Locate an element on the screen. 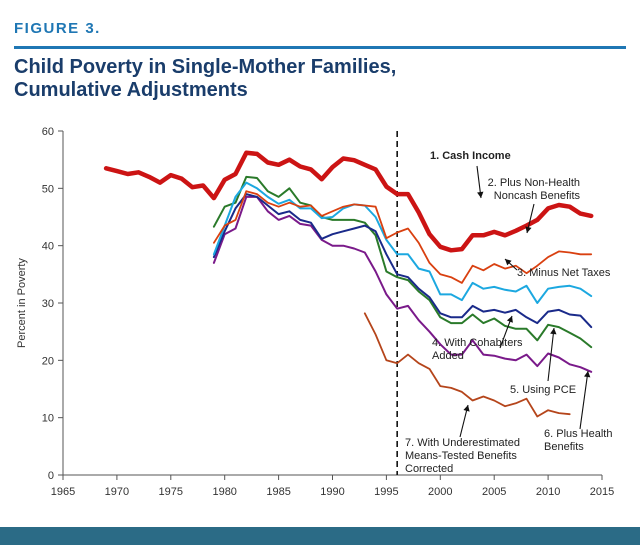 The image size is (640, 545). chart-title-line-2: Cumulative Adjustments is located at coordinates (131, 90).